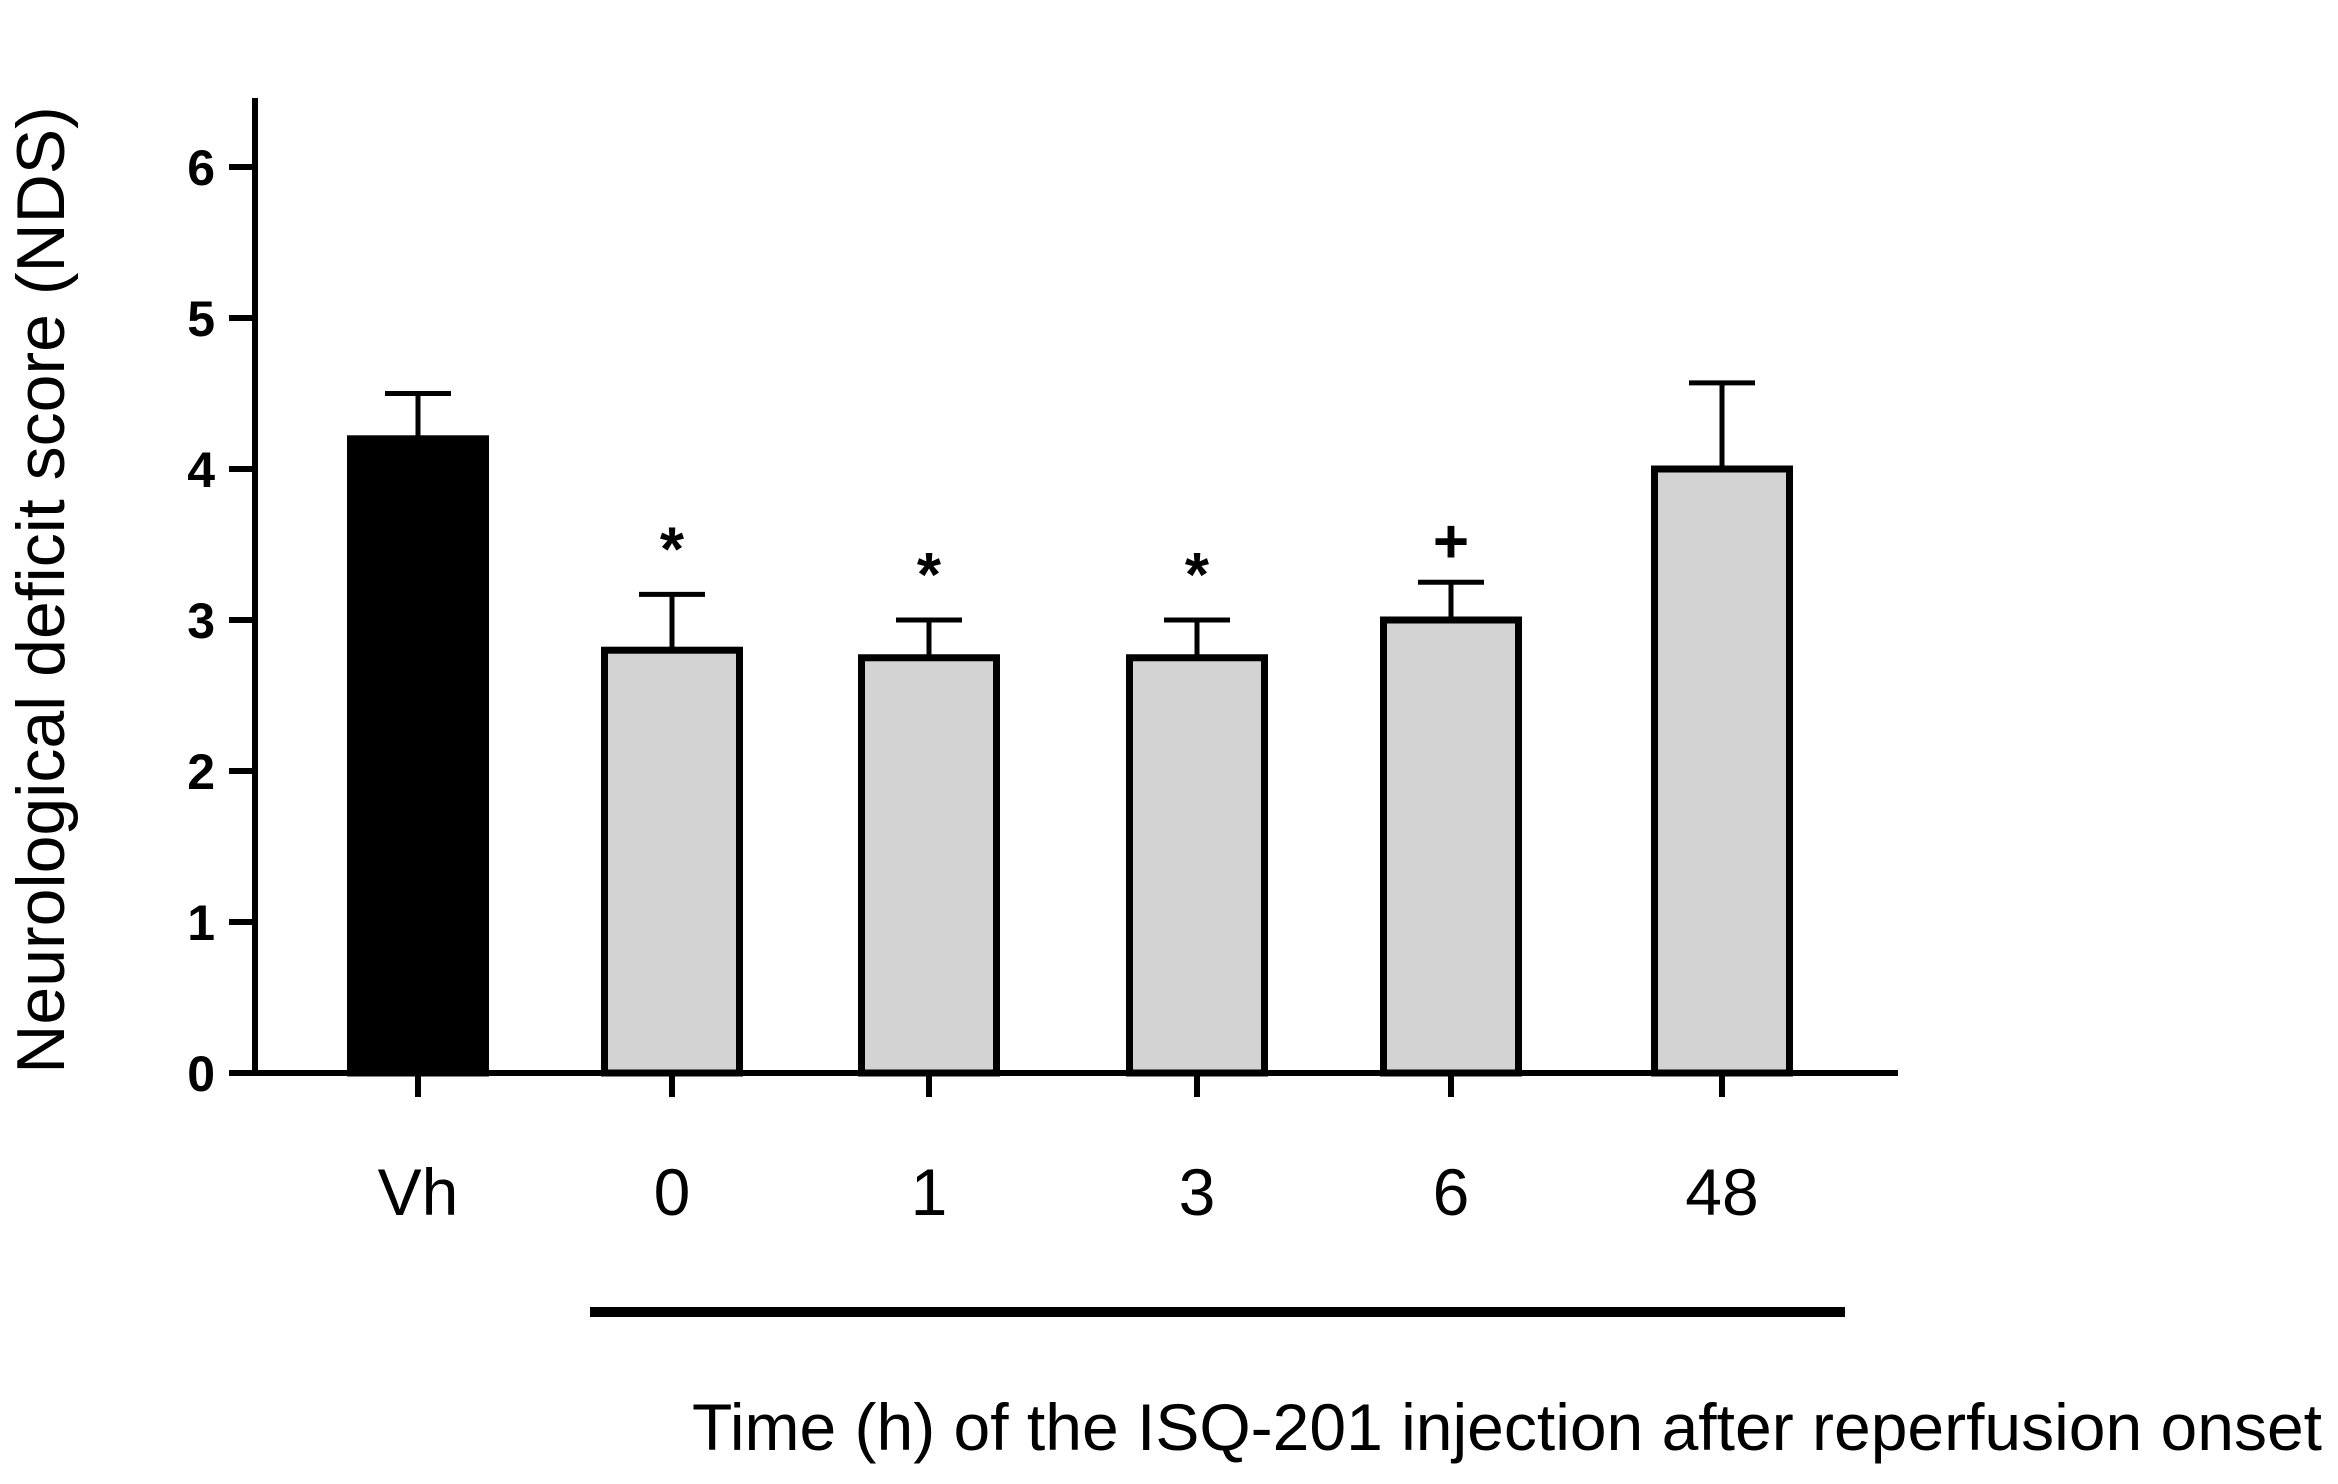 The width and height of the screenshot is (2338, 1484). What do you see at coordinates (41, 589) in the screenshot?
I see `y-axis-label: Neurological deficit score (NDS)` at bounding box center [41, 589].